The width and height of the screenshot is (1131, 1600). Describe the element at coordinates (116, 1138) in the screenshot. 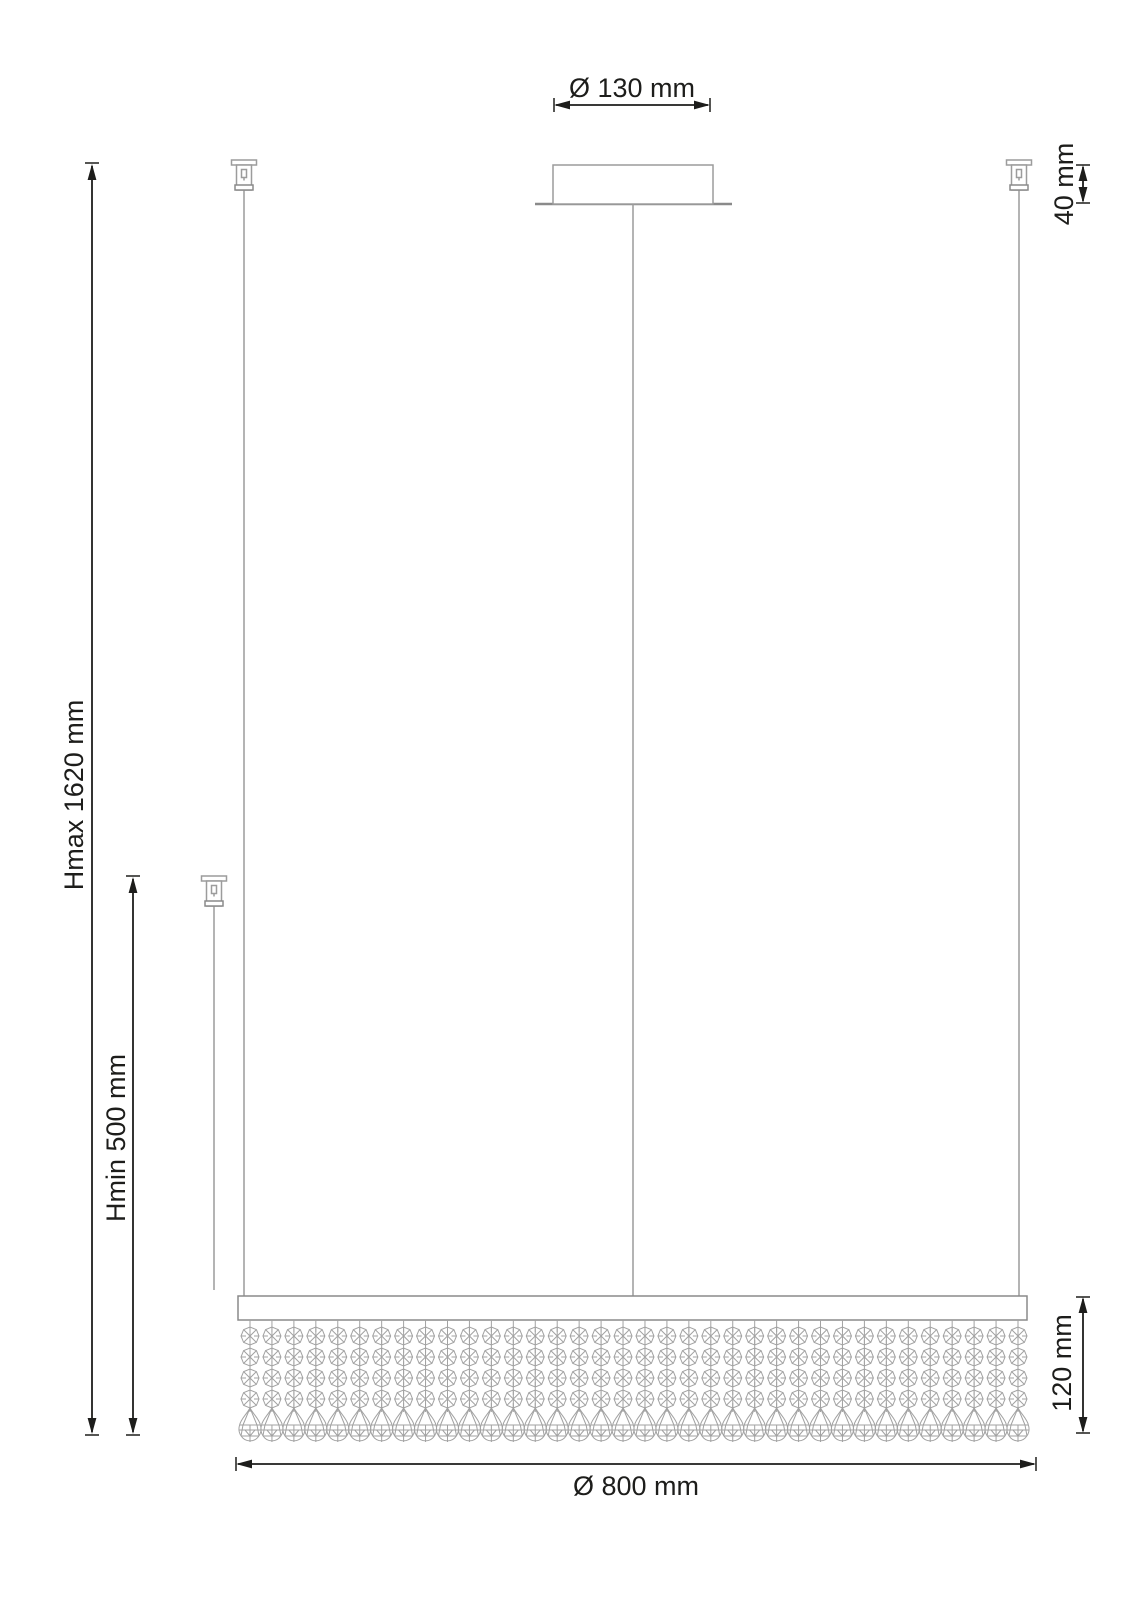

I see `label-height-min: Hmin 500 mm` at that location.